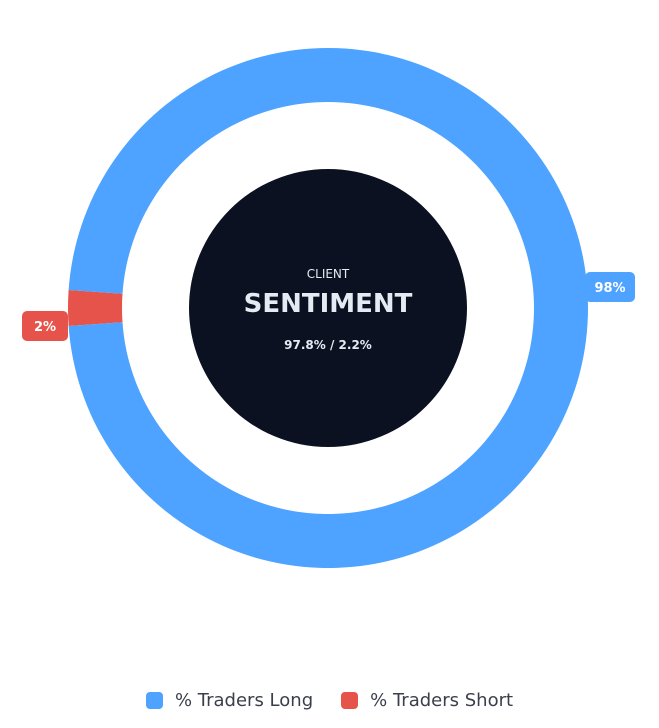  I want to click on center-title: SENTIMENT, so click(328, 304).